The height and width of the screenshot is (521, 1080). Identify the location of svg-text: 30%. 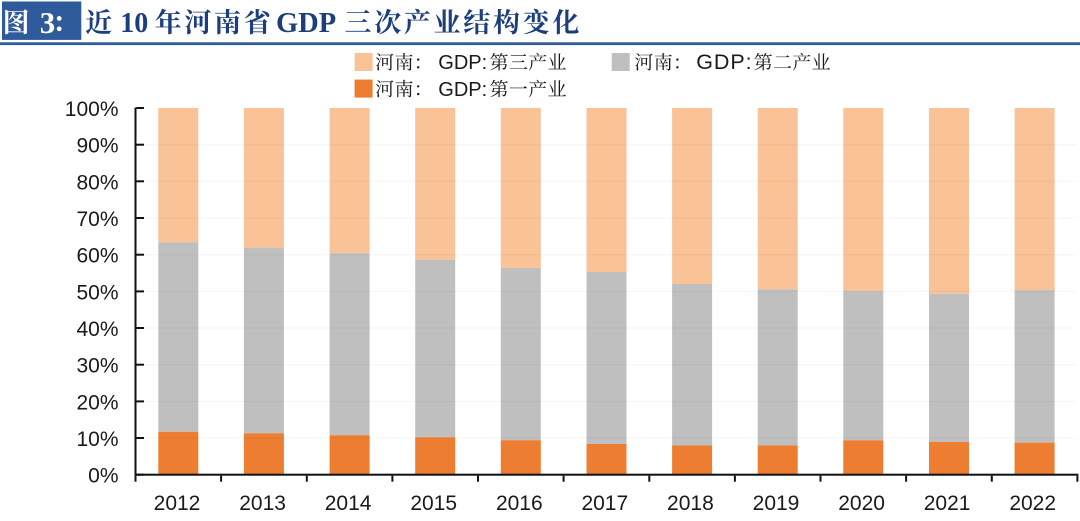
(97, 366).